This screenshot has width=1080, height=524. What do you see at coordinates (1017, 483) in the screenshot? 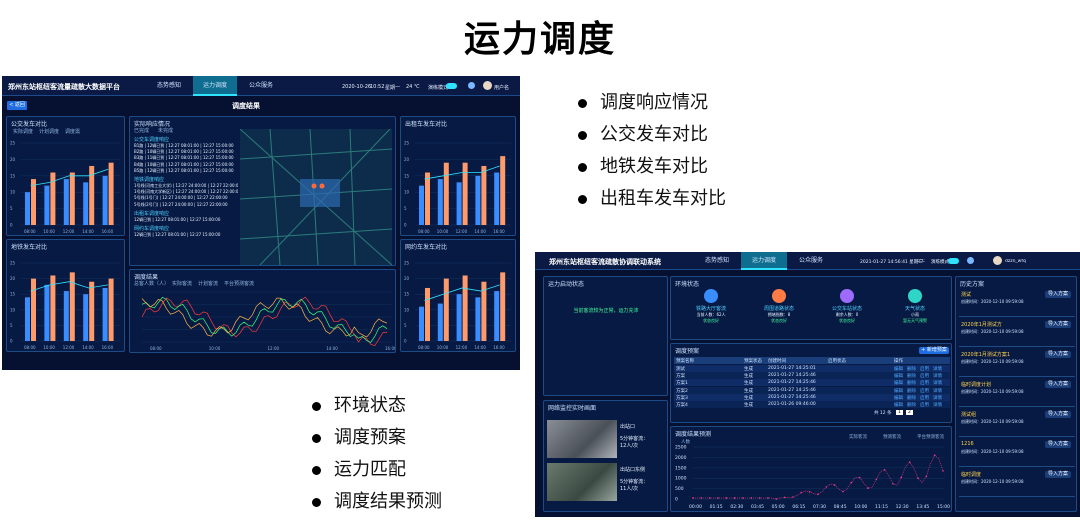
I see `history-item: 临时调度 创建时间： 2020-12-10 09:59:08 导入方案` at bounding box center [1017, 483].